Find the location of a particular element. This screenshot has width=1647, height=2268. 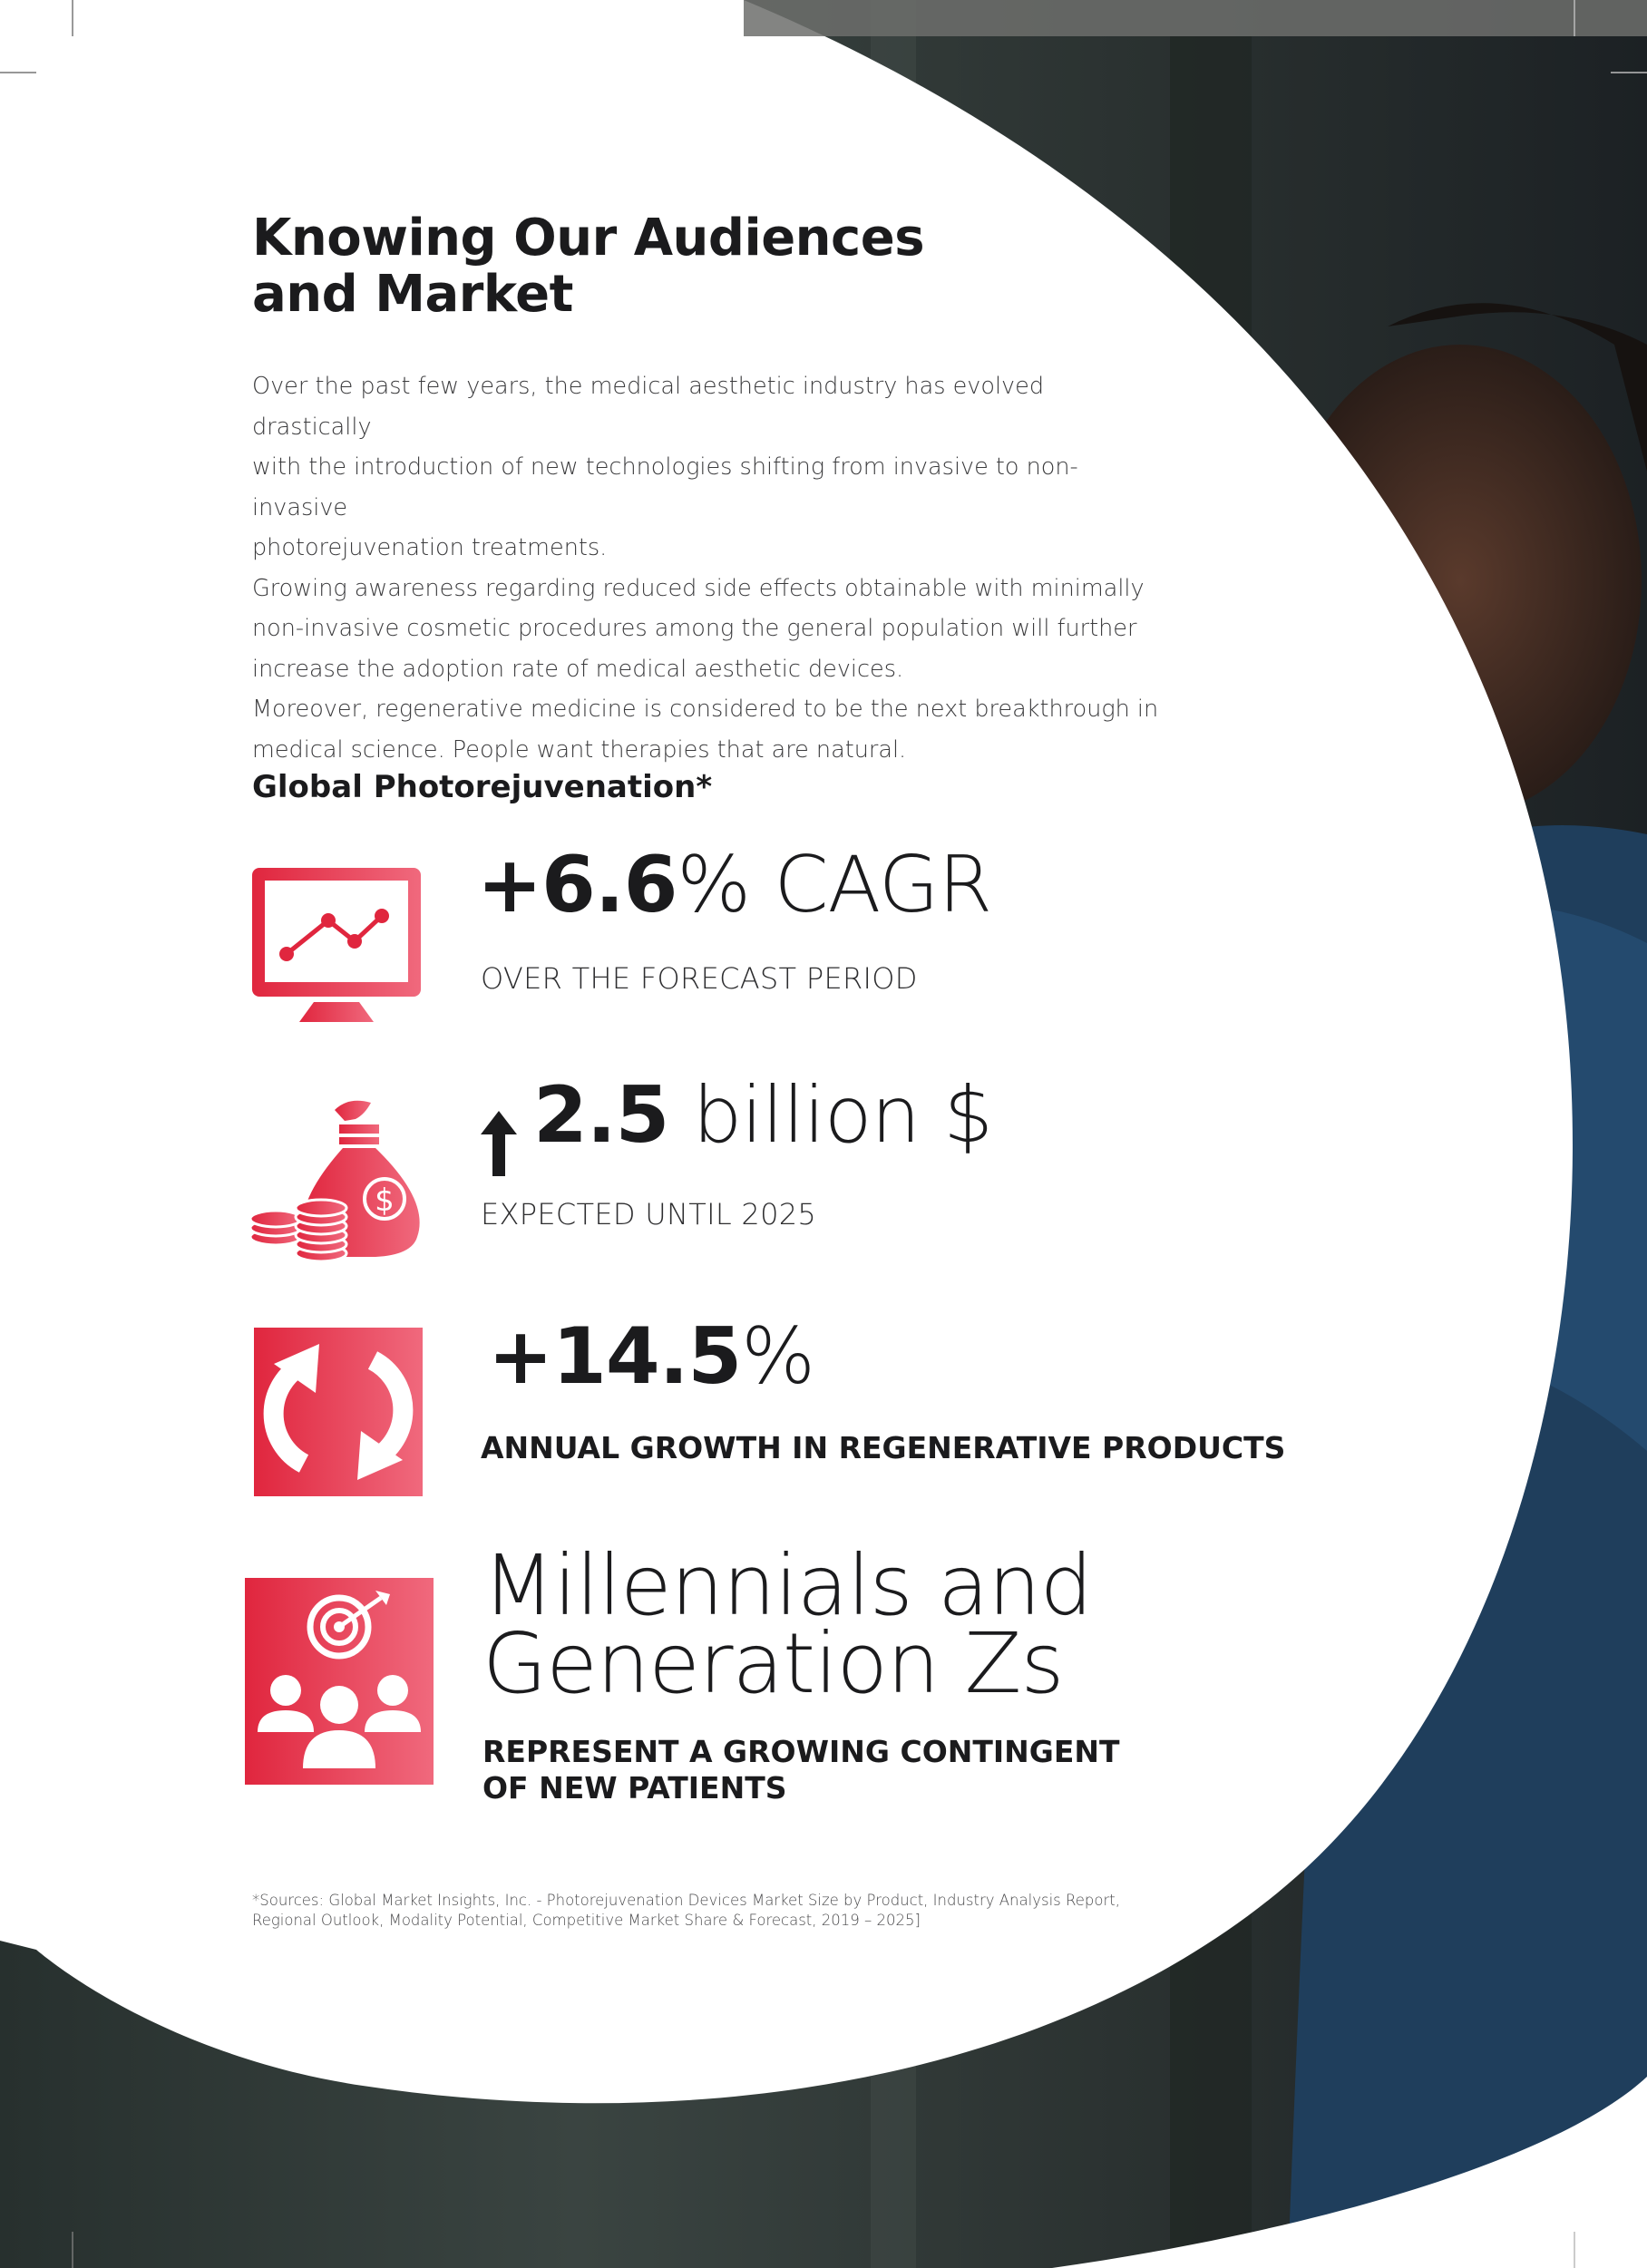

page-title: Knowing Our Audiences and Market is located at coordinates (588, 266).